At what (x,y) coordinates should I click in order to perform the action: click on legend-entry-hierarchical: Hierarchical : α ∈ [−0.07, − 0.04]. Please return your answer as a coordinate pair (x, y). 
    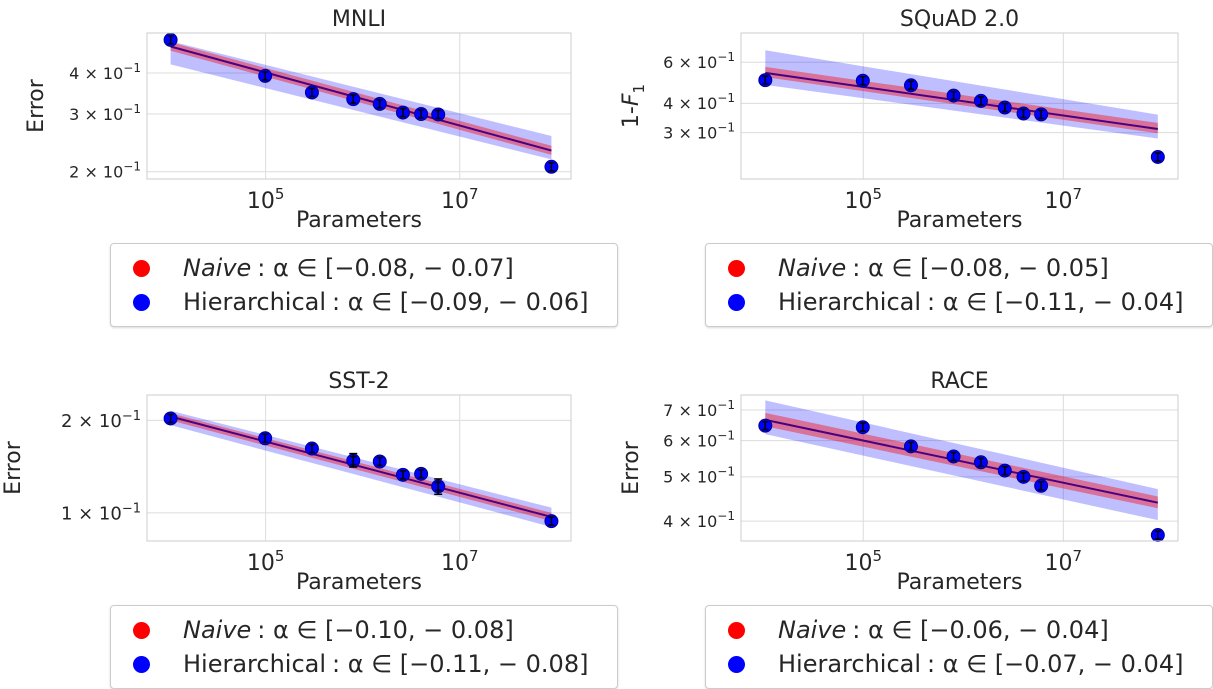
    Looking at the image, I should click on (955, 664).